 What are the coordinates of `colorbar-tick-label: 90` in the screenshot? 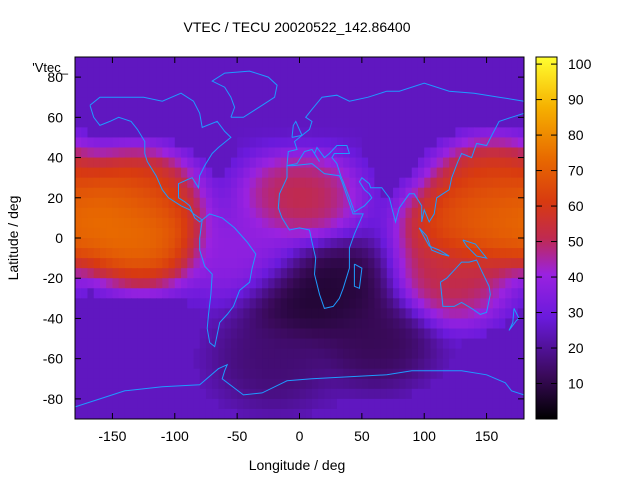 It's located at (576, 100).